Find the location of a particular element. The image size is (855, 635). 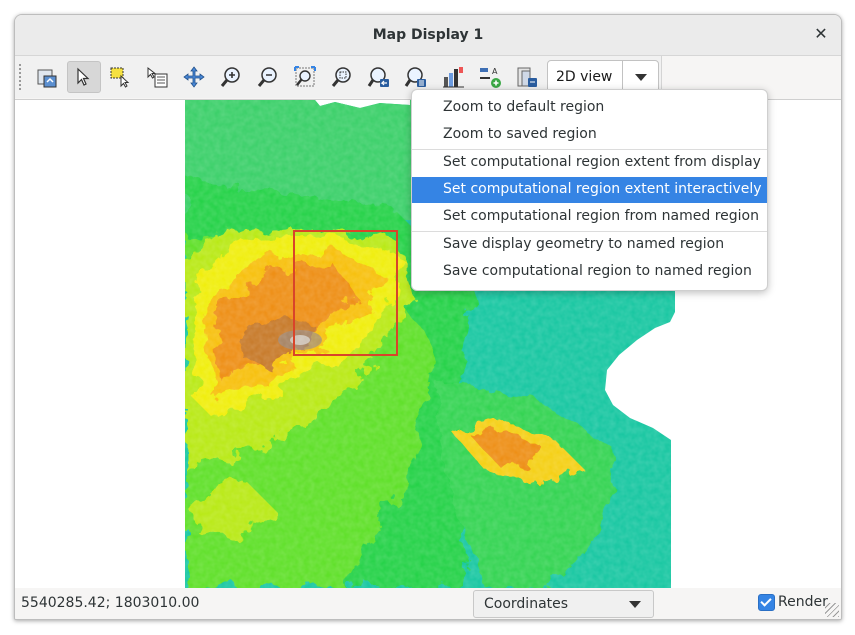

save-image-icon is located at coordinates (527, 77).